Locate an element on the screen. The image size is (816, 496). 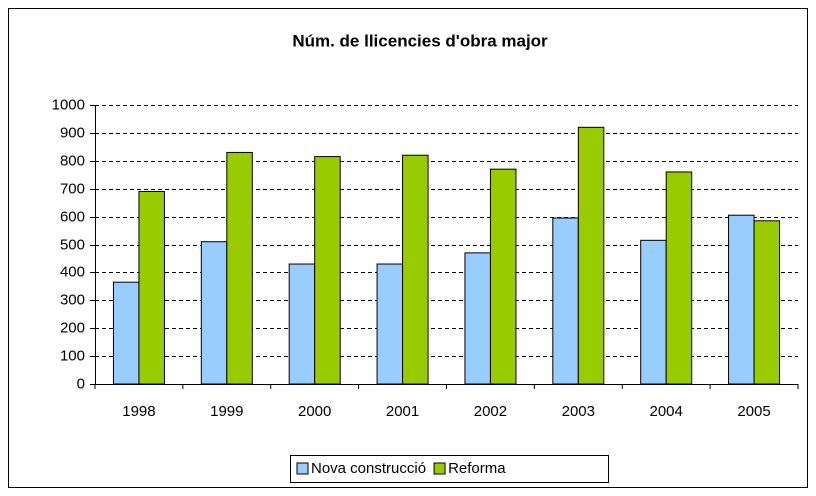
x-tick-label: 2003 is located at coordinates (578, 411).